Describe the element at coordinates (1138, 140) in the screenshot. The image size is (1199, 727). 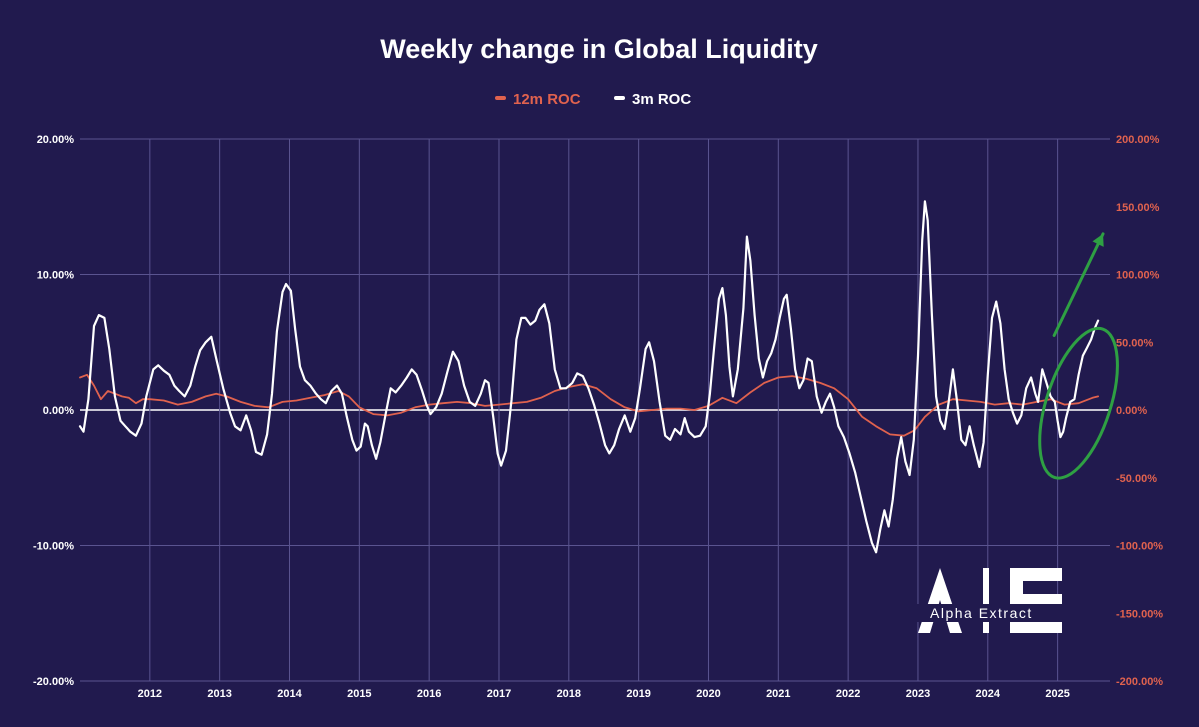
I see `y-right-tick-label: 200.00%` at that location.